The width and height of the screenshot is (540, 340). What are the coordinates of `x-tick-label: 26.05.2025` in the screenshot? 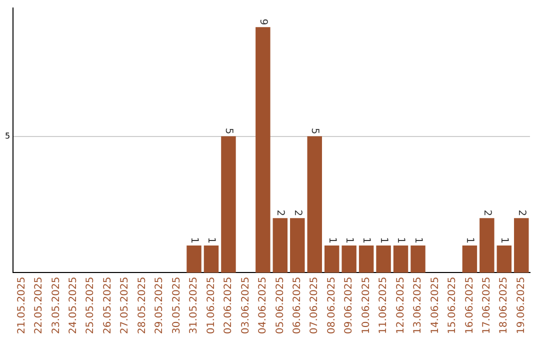 It's located at (108, 305).